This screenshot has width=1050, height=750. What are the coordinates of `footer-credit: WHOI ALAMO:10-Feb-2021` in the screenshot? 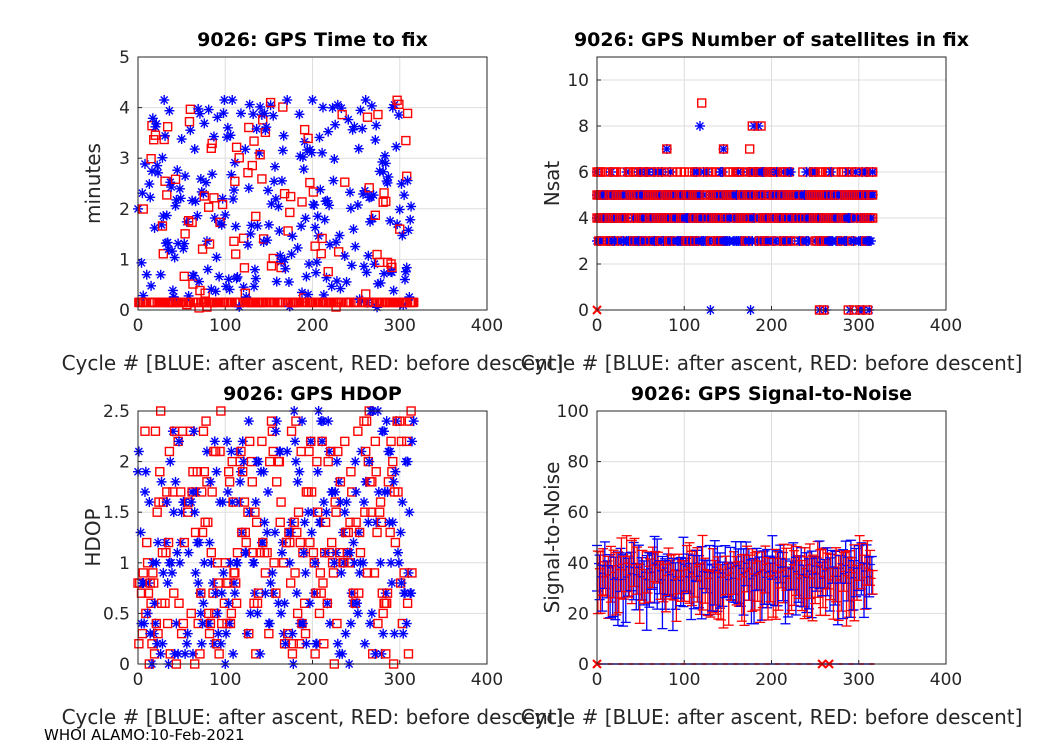 It's located at (144, 735).